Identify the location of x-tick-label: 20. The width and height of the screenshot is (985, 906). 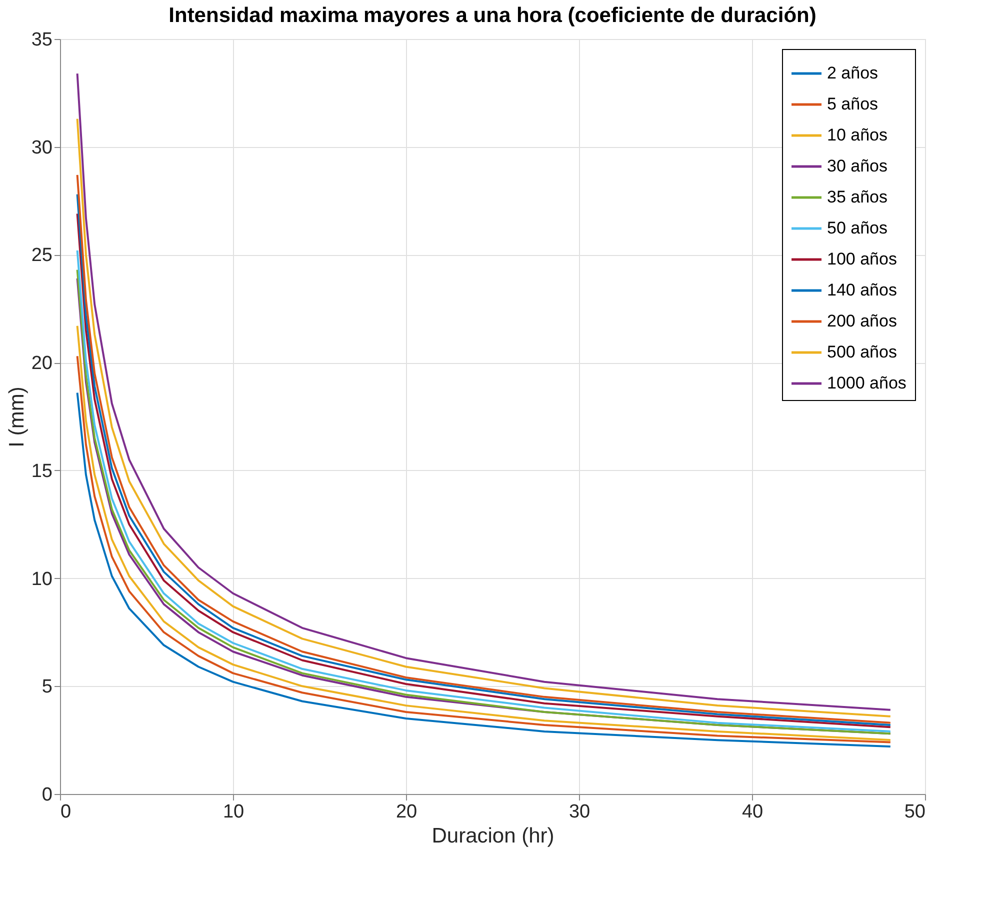
(407, 812).